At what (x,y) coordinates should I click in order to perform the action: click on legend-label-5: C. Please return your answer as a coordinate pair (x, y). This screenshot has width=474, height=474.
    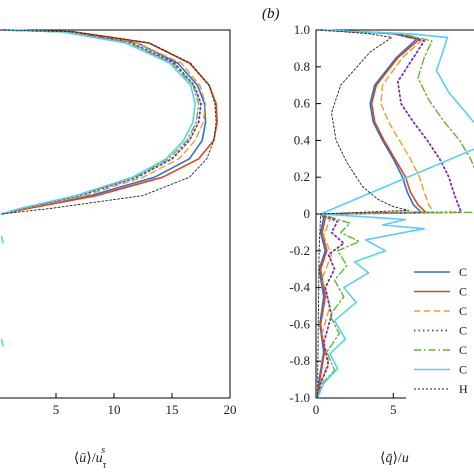
    Looking at the image, I should click on (463, 350).